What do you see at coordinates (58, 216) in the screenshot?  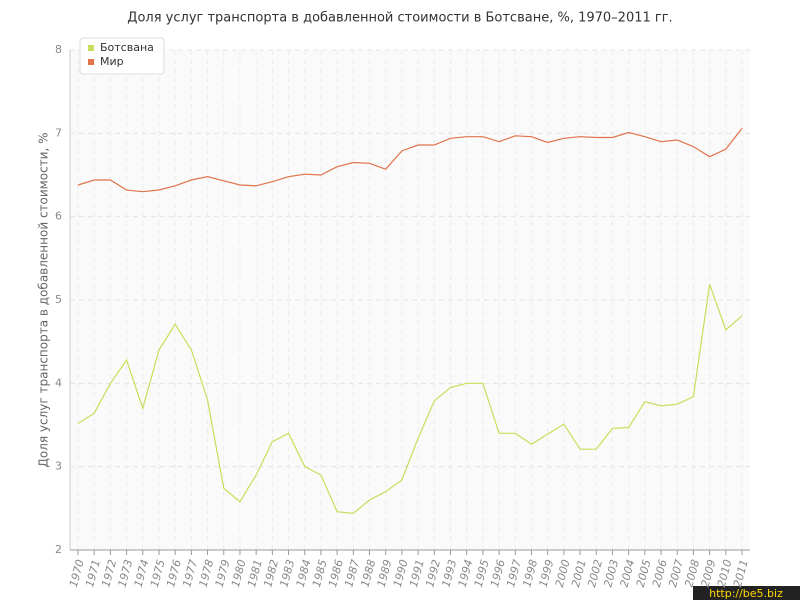 I see `y-tick-label: 6` at bounding box center [58, 216].